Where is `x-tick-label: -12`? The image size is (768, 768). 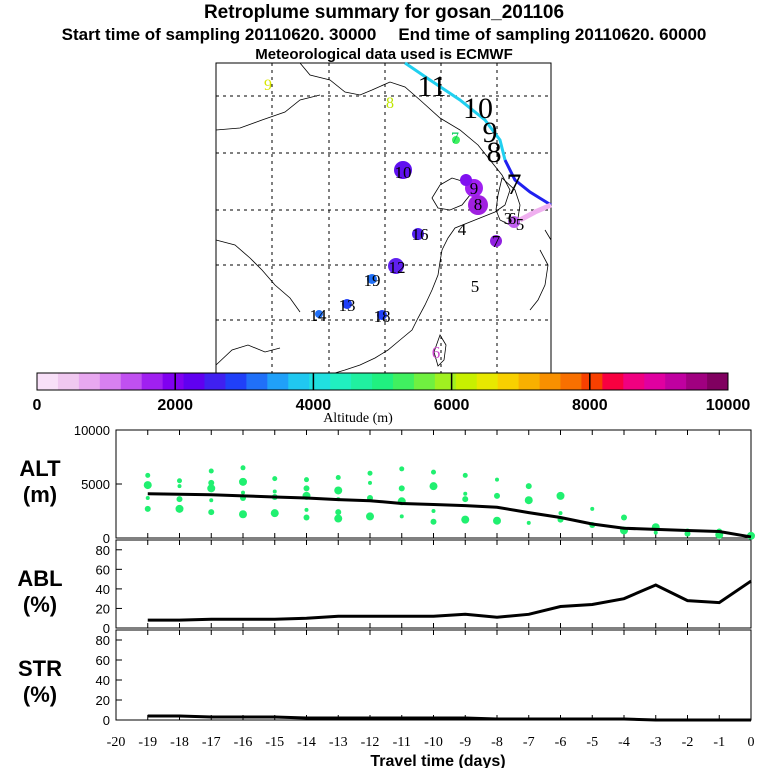
x-tick-label: -12 is located at coordinates (370, 742).